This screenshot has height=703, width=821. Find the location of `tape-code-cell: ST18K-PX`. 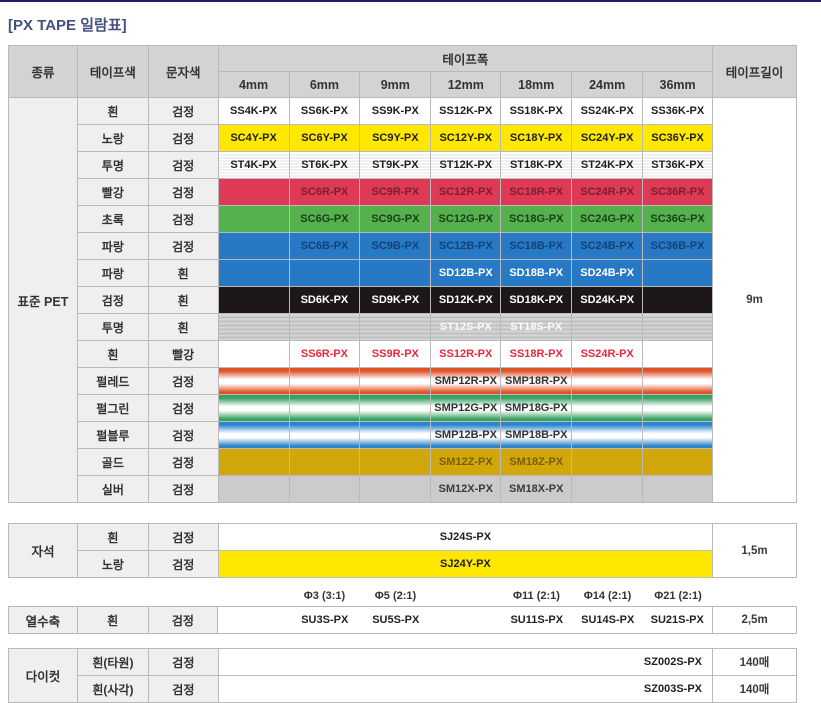

tape-code-cell: ST18K-PX is located at coordinates (536, 165).